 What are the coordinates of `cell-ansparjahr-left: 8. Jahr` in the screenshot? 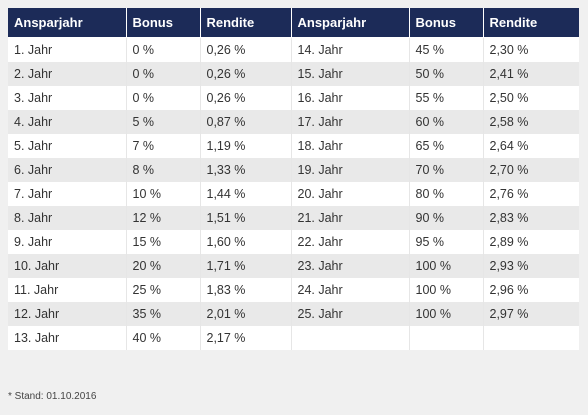 It's located at (67, 218).